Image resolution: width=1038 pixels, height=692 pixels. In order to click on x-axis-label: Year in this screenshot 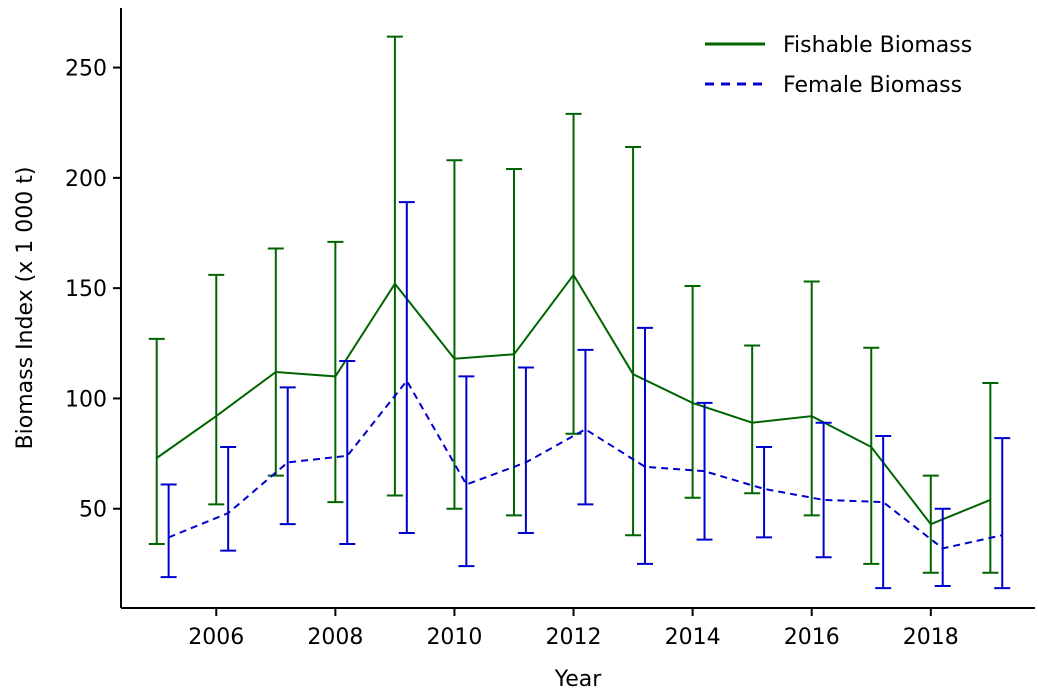, I will do `click(578, 679)`.